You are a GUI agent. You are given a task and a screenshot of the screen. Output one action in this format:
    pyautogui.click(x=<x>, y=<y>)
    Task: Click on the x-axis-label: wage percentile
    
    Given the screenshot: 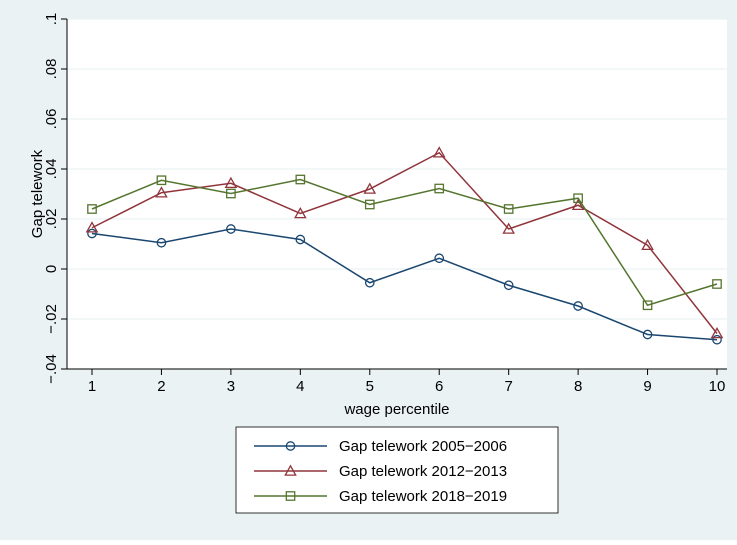 What is the action you would take?
    pyautogui.click(x=396, y=409)
    